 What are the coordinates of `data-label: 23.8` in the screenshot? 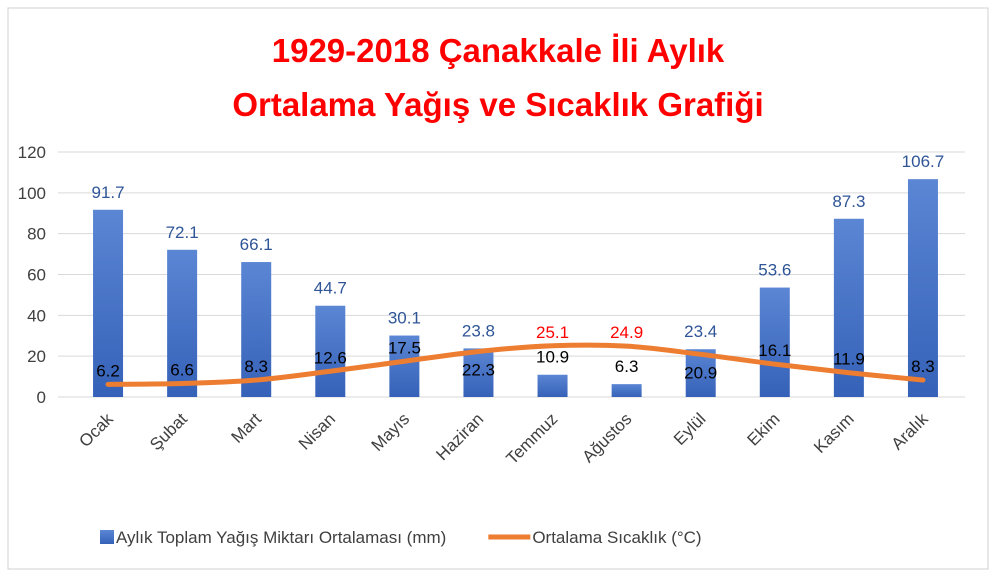 It's located at (478, 330).